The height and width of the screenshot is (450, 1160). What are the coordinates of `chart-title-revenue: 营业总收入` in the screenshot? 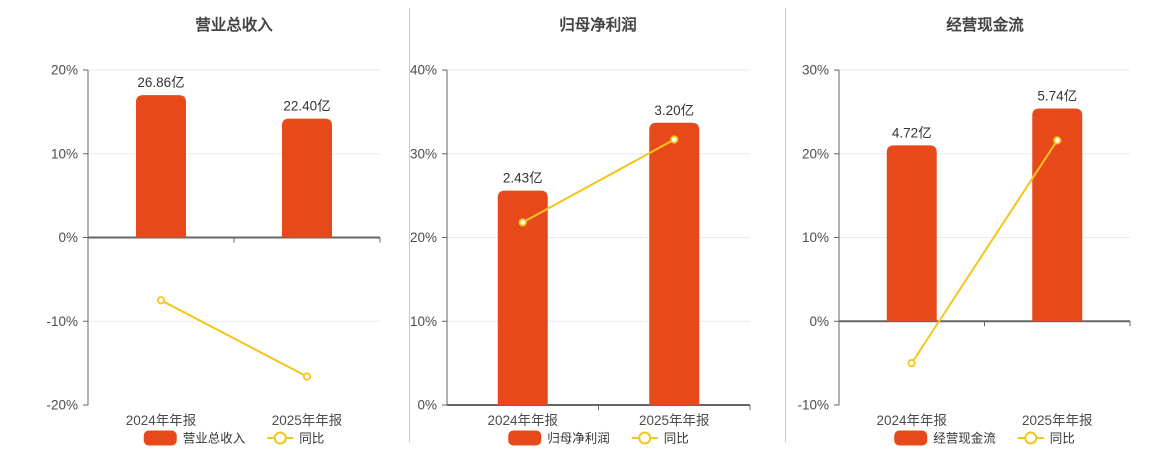 It's located at (234, 25).